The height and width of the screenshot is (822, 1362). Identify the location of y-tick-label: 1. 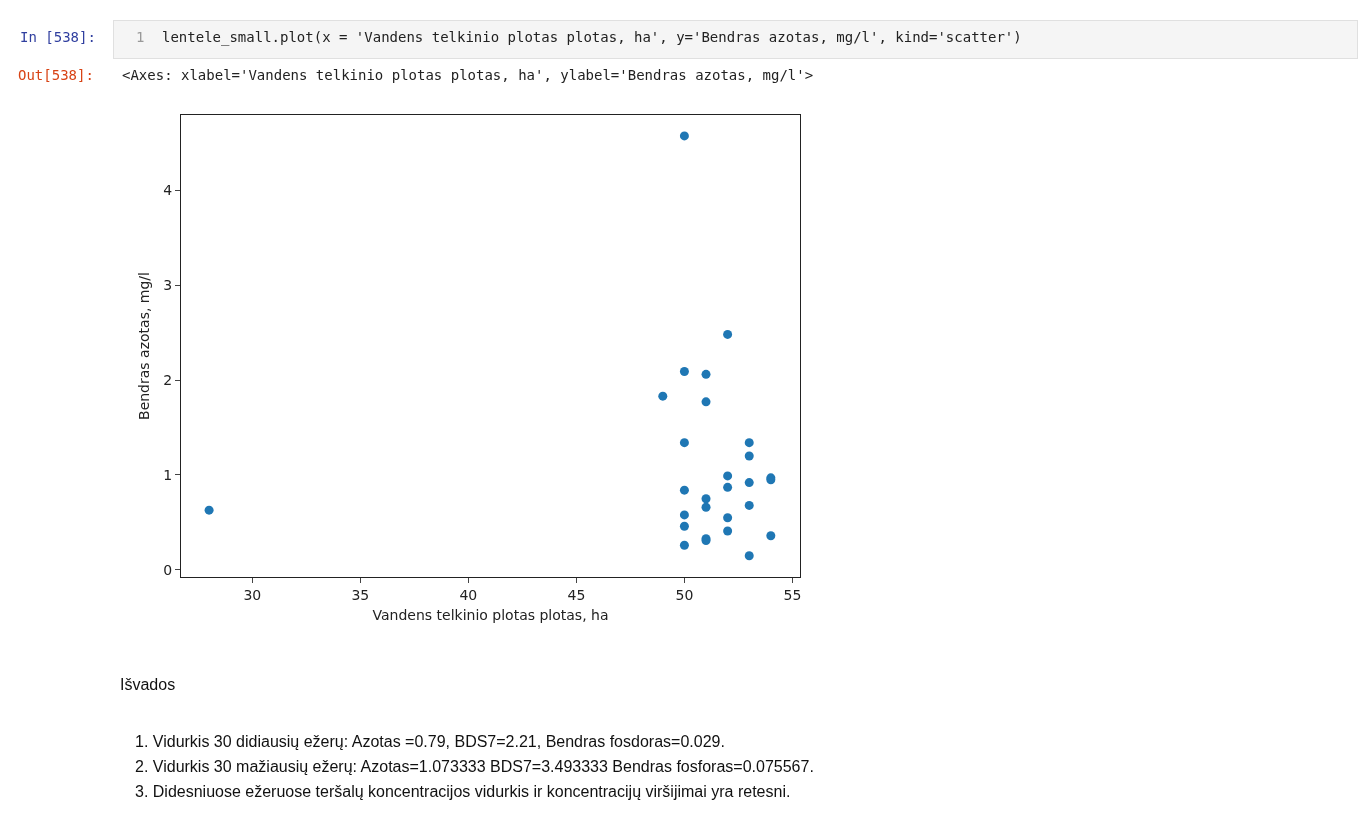
(168, 474).